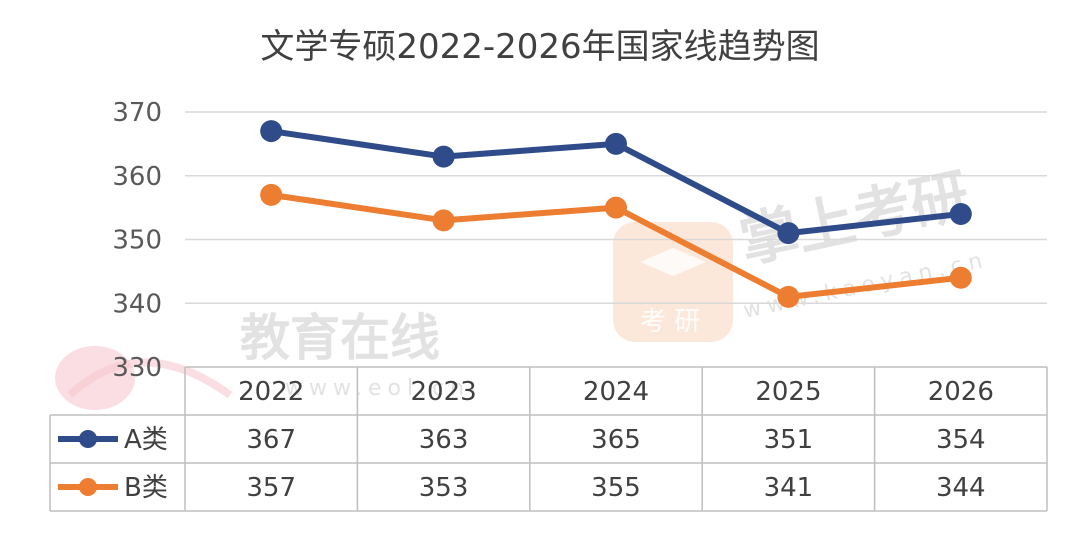 This screenshot has width=1080, height=550. I want to click on watermark-eol-url: www.eol.cn, so click(377, 388).